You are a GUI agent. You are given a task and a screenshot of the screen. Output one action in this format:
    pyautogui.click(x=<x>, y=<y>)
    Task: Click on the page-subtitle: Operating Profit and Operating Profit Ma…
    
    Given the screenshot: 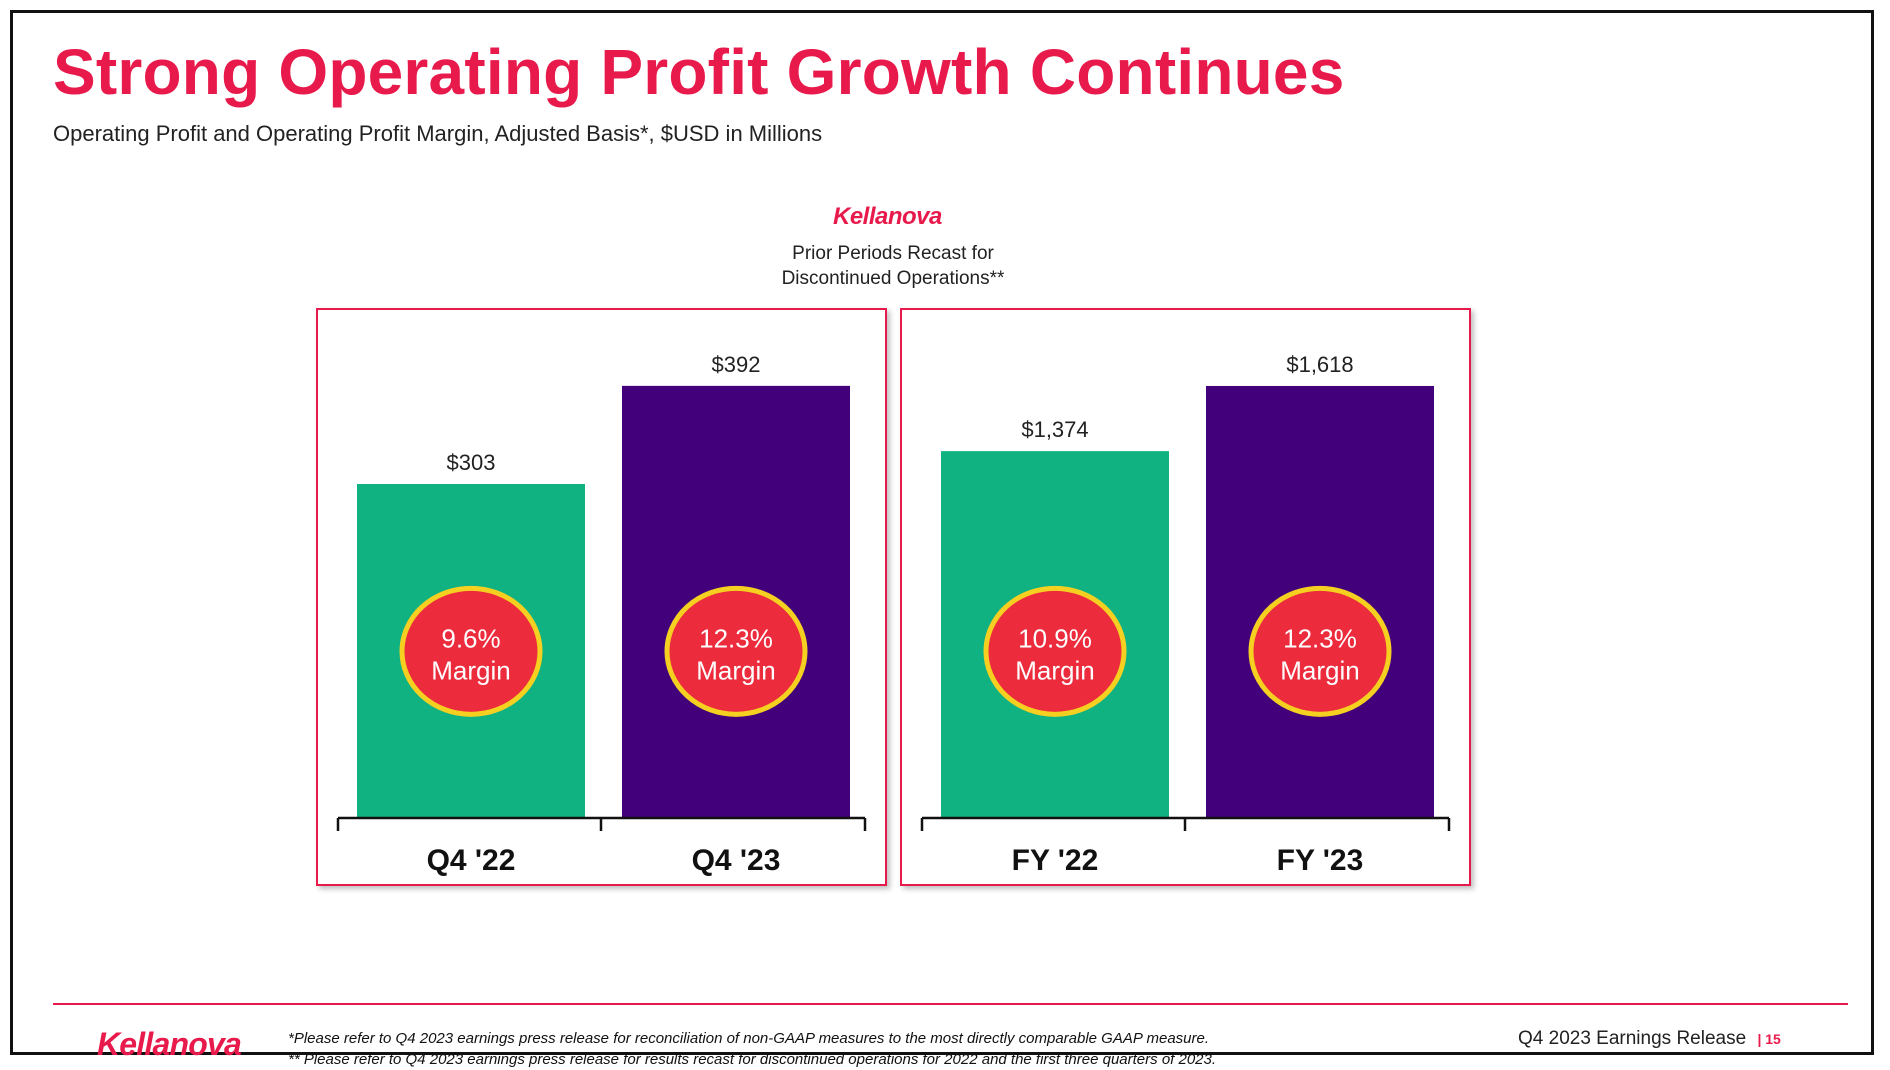 What is the action you would take?
    pyautogui.click(x=438, y=133)
    